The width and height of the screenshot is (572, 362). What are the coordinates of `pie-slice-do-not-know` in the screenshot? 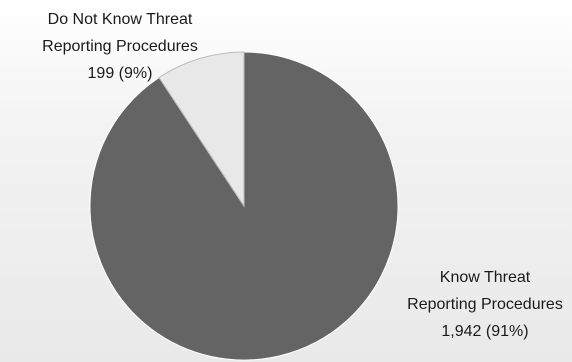 It's located at (201, 129).